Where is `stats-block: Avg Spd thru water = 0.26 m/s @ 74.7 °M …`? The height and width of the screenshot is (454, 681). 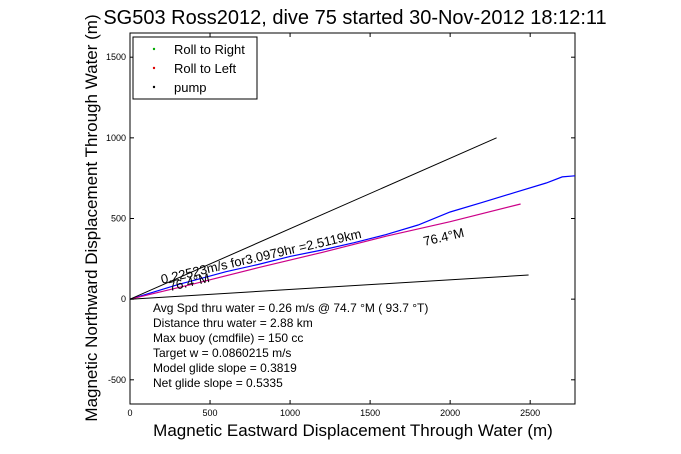 stats-block: Avg Spd thru water = 0.26 m/s @ 74.7 °M … is located at coordinates (290, 345).